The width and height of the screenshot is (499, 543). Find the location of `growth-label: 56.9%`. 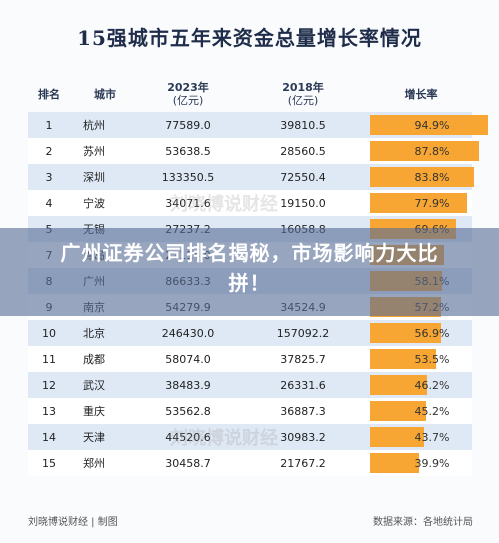

growth-label: 56.9% is located at coordinates (432, 333).